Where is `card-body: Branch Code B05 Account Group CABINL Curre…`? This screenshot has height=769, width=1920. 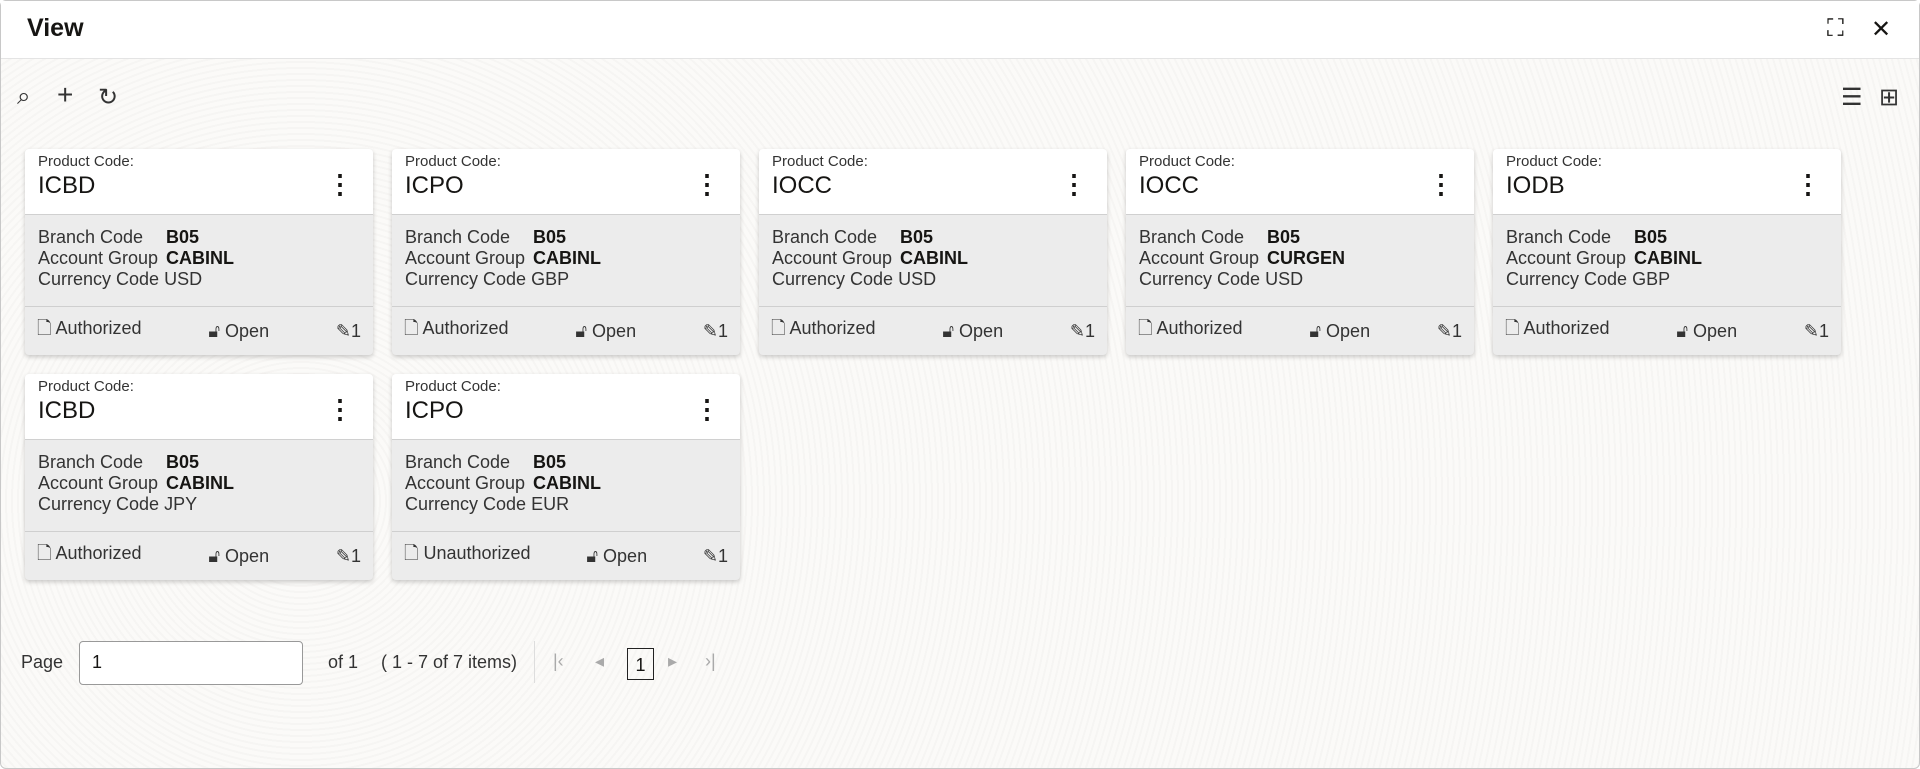 card-body: Branch Code B05 Account Group CABINL Curre… is located at coordinates (1667, 261).